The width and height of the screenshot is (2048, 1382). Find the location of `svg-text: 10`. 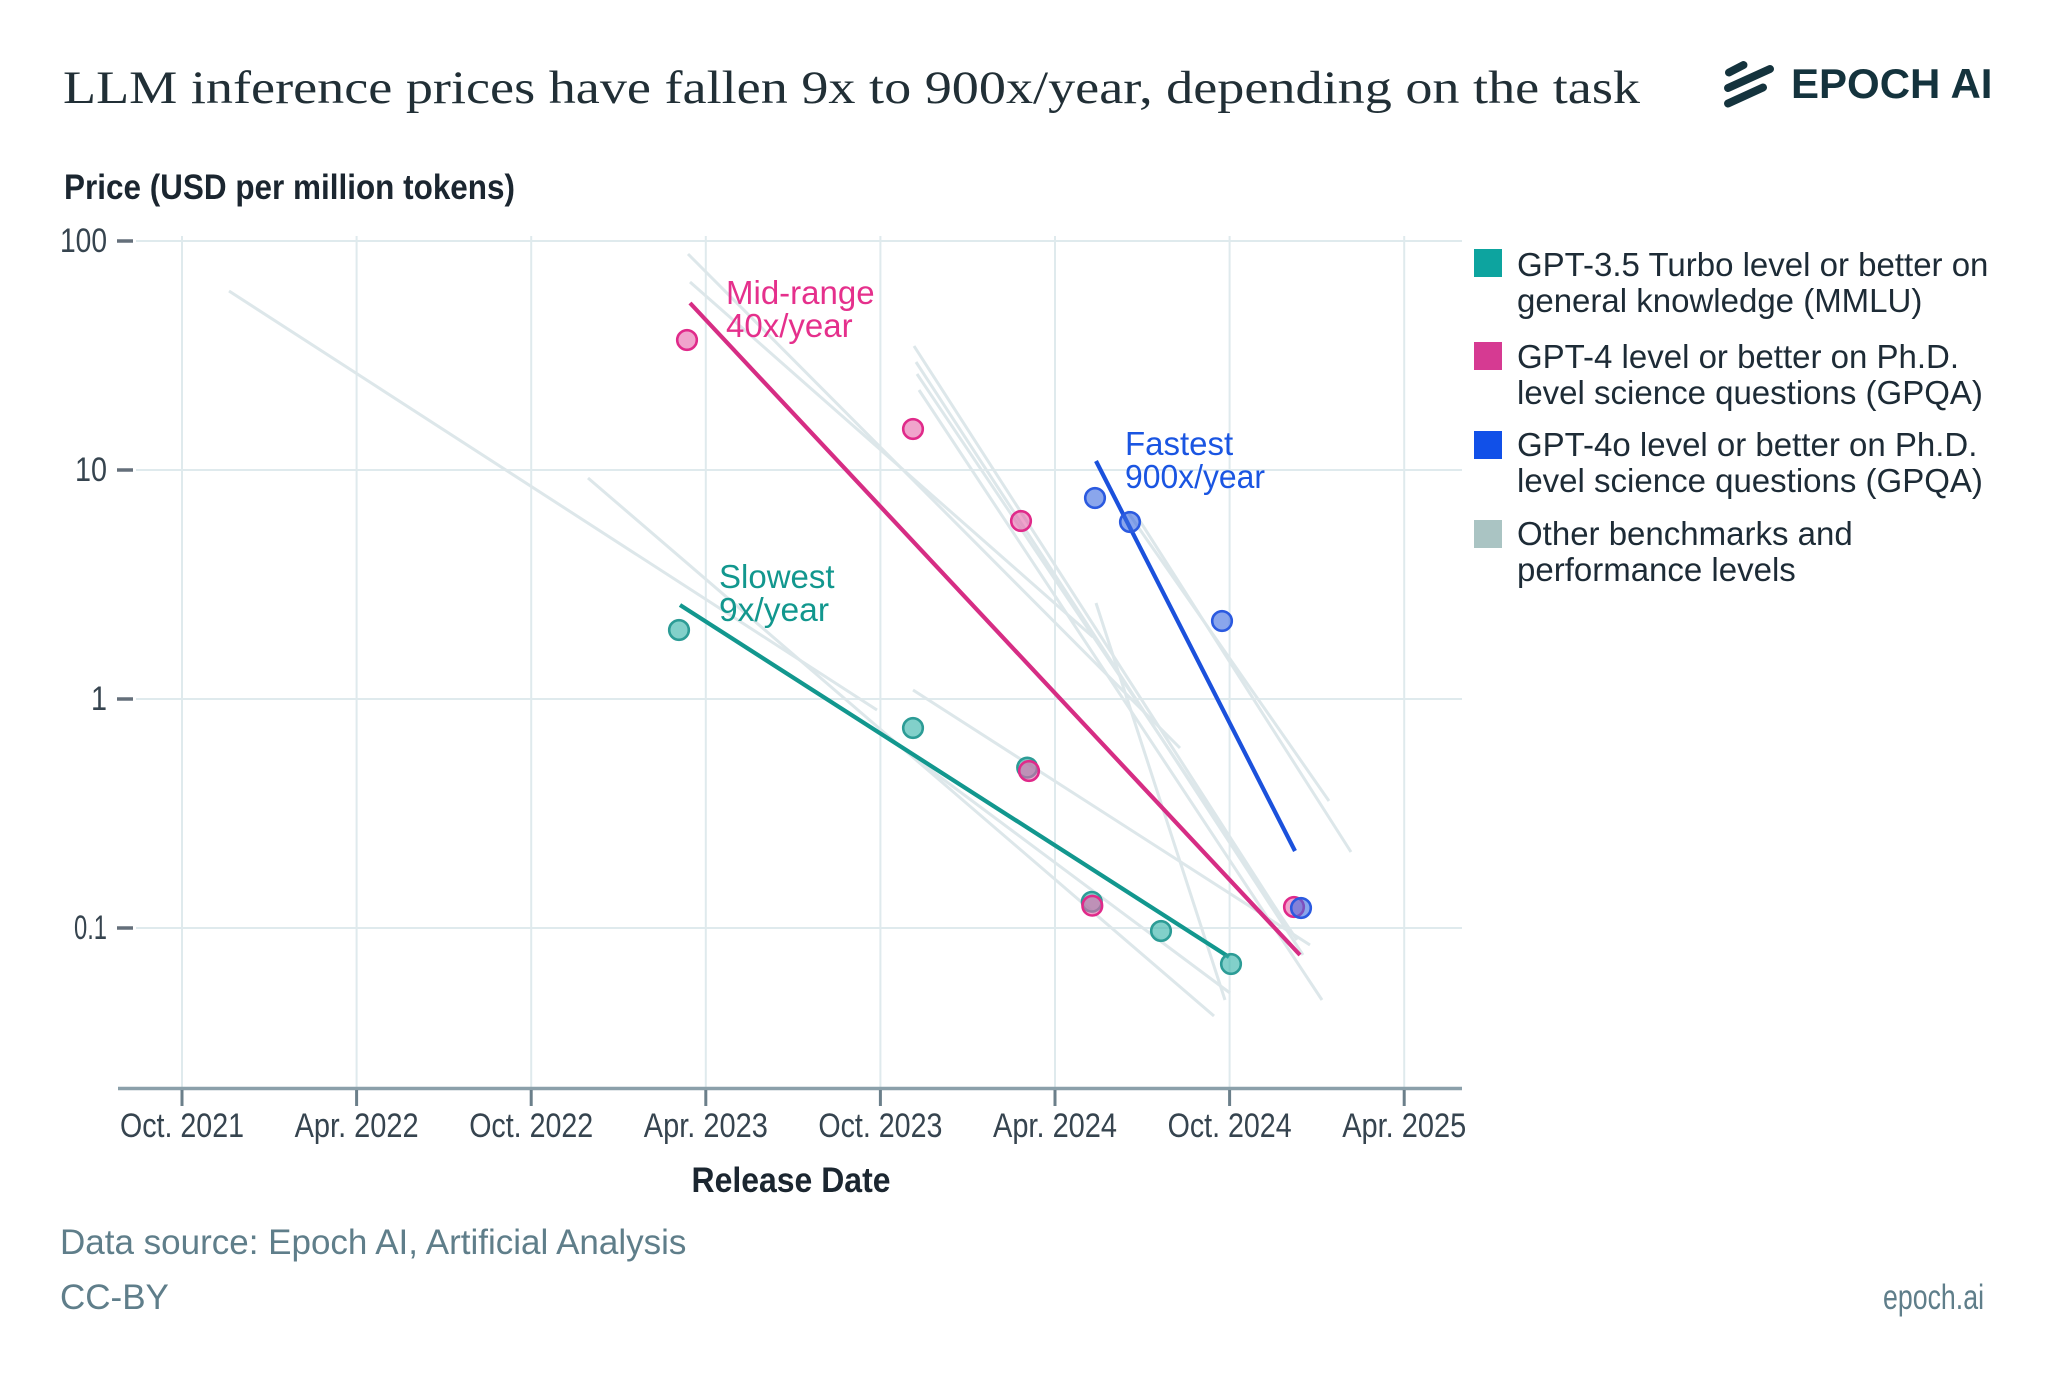

svg-text: 10 is located at coordinates (91, 470).